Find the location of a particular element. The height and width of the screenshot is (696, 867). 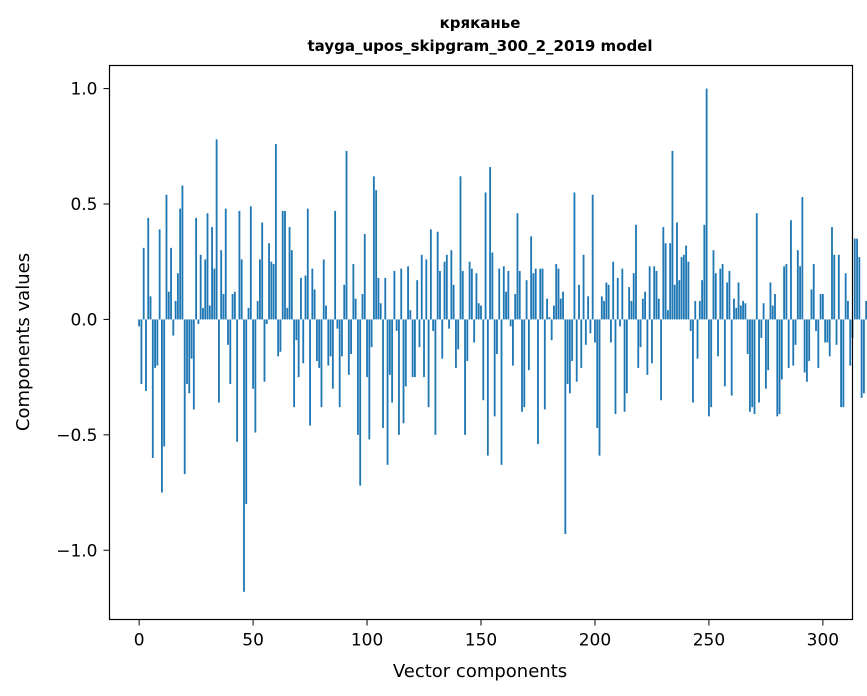

chart-title: кряканье is located at coordinates (480, 23).